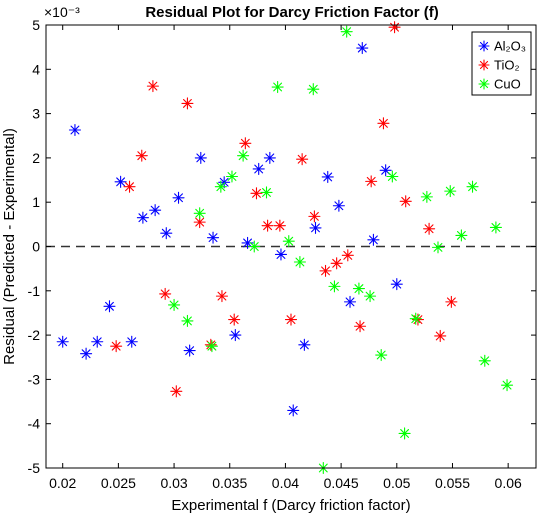  Describe the element at coordinates (36, 114) in the screenshot. I see `y-tick-label: 3` at that location.